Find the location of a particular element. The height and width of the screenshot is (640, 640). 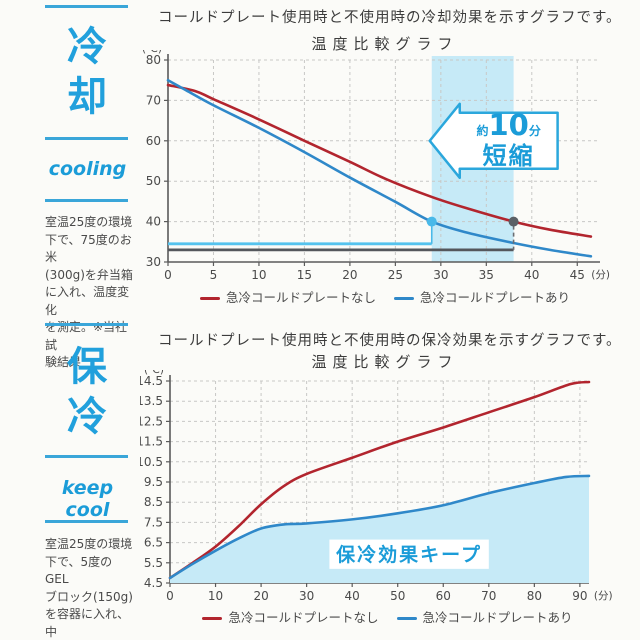

cooling-chart-title: 温度比較グラフ is located at coordinates (385, 44).